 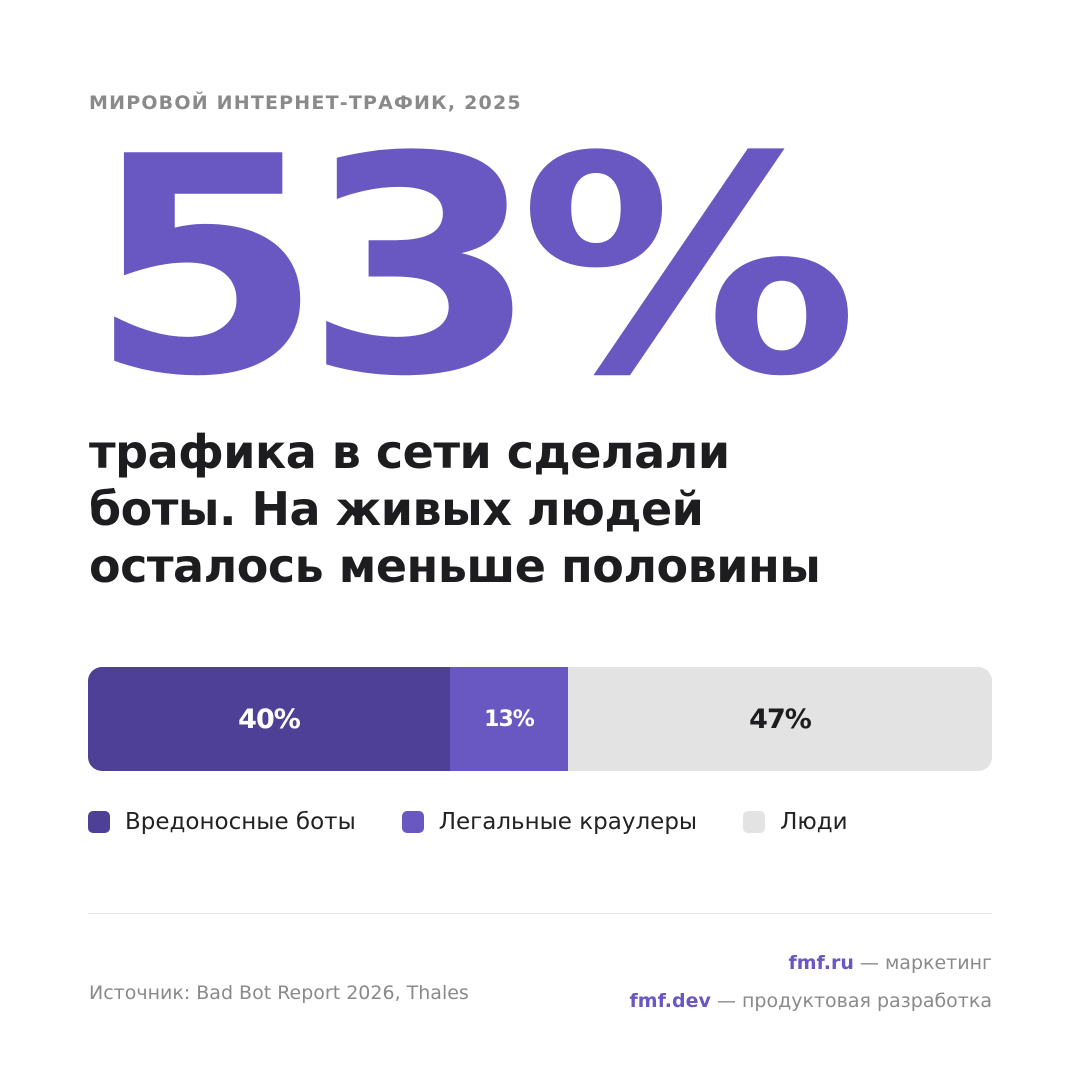 I want to click on headline-line: осталось меньше половины, so click(x=455, y=566).